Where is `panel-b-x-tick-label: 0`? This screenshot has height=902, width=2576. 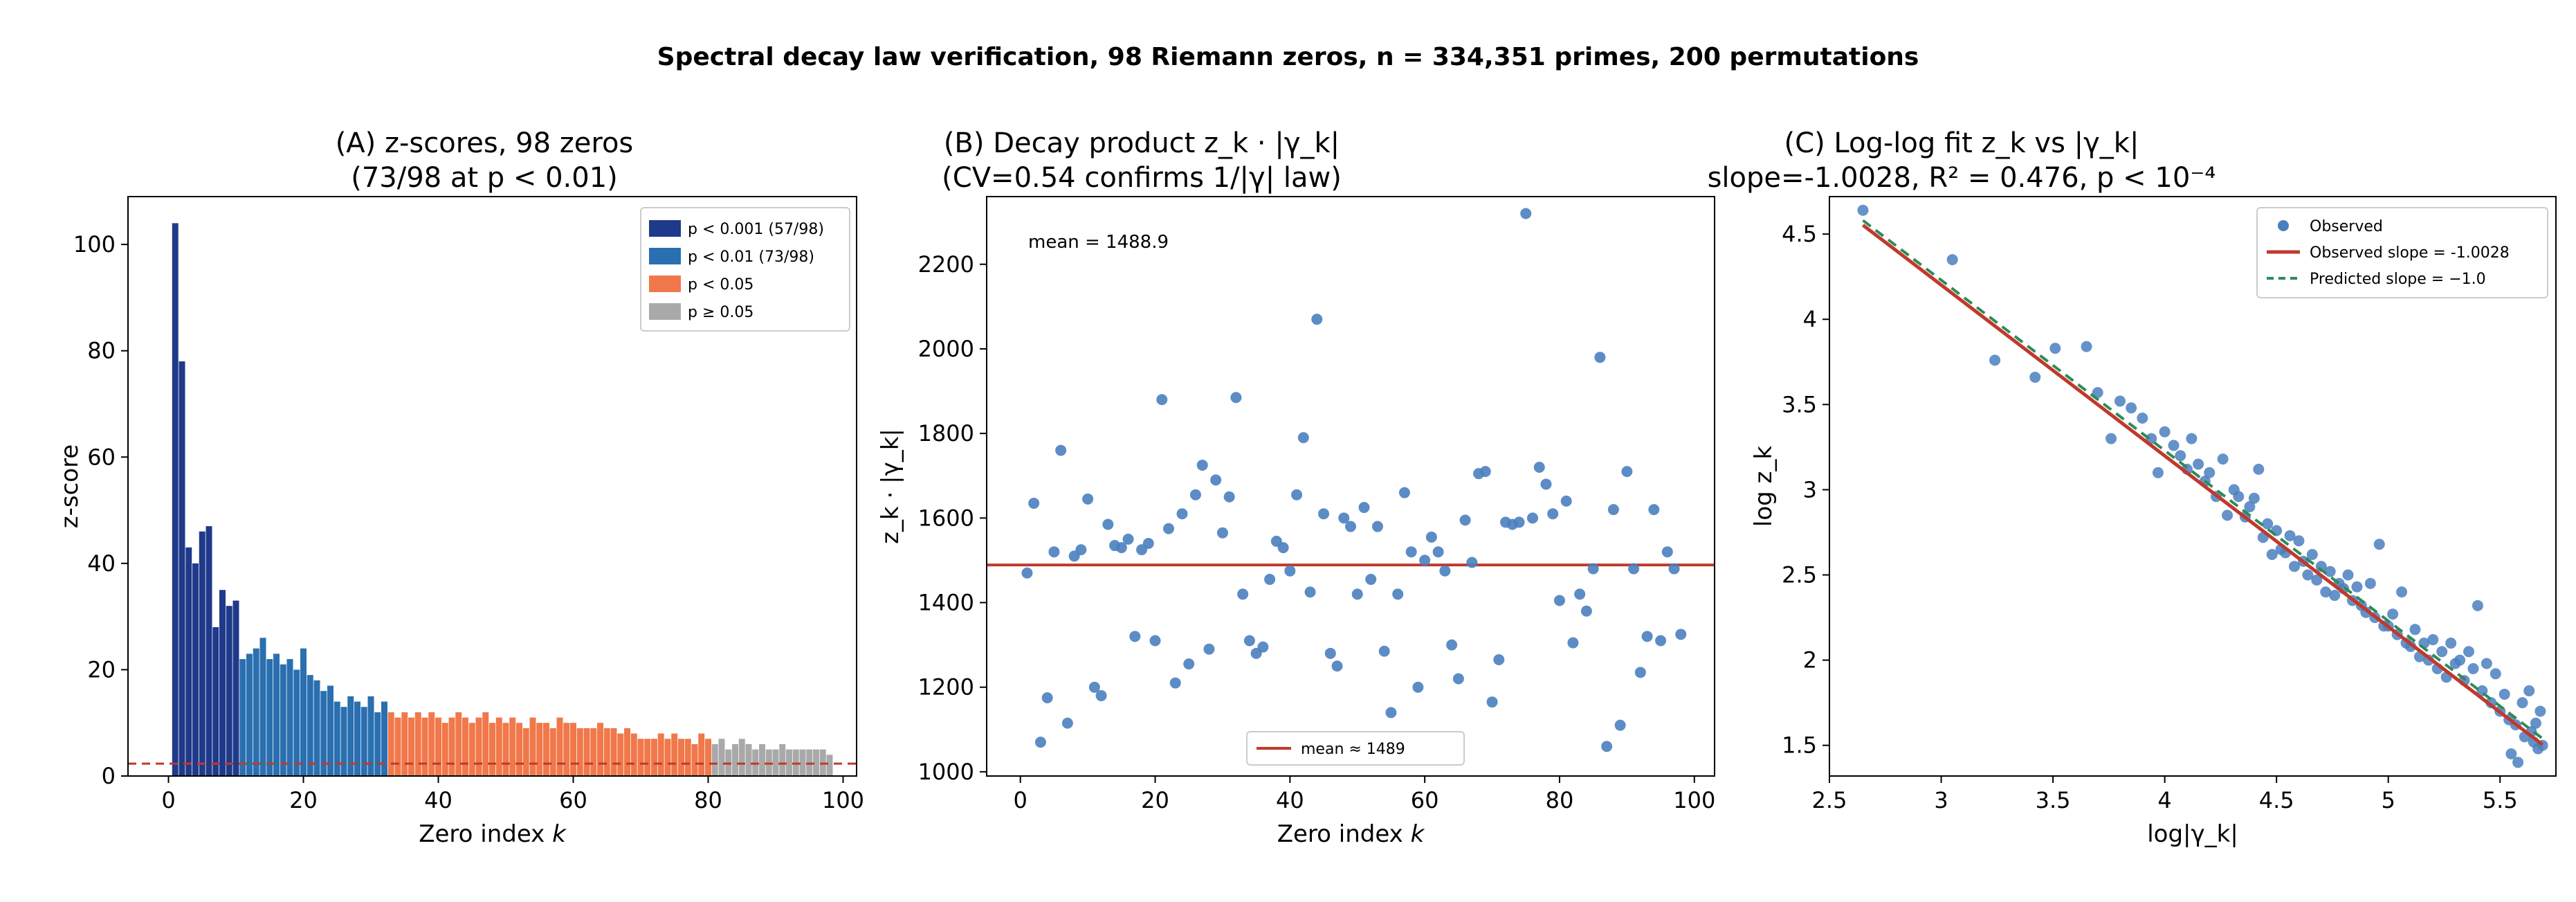 panel-b-x-tick-label: 0 is located at coordinates (1021, 800).